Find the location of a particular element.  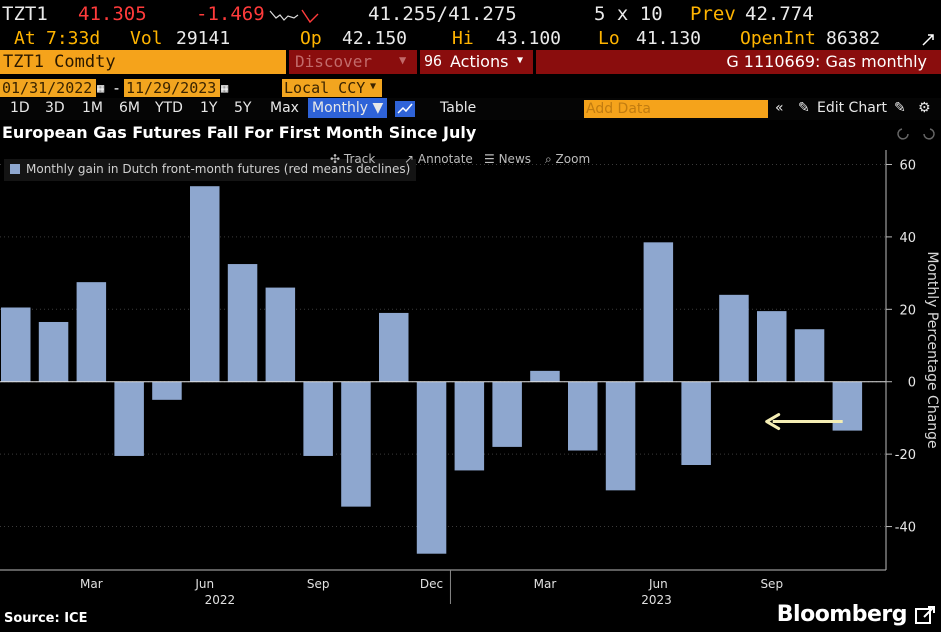

end-date-field: 11/29/2023 is located at coordinates (172, 88).